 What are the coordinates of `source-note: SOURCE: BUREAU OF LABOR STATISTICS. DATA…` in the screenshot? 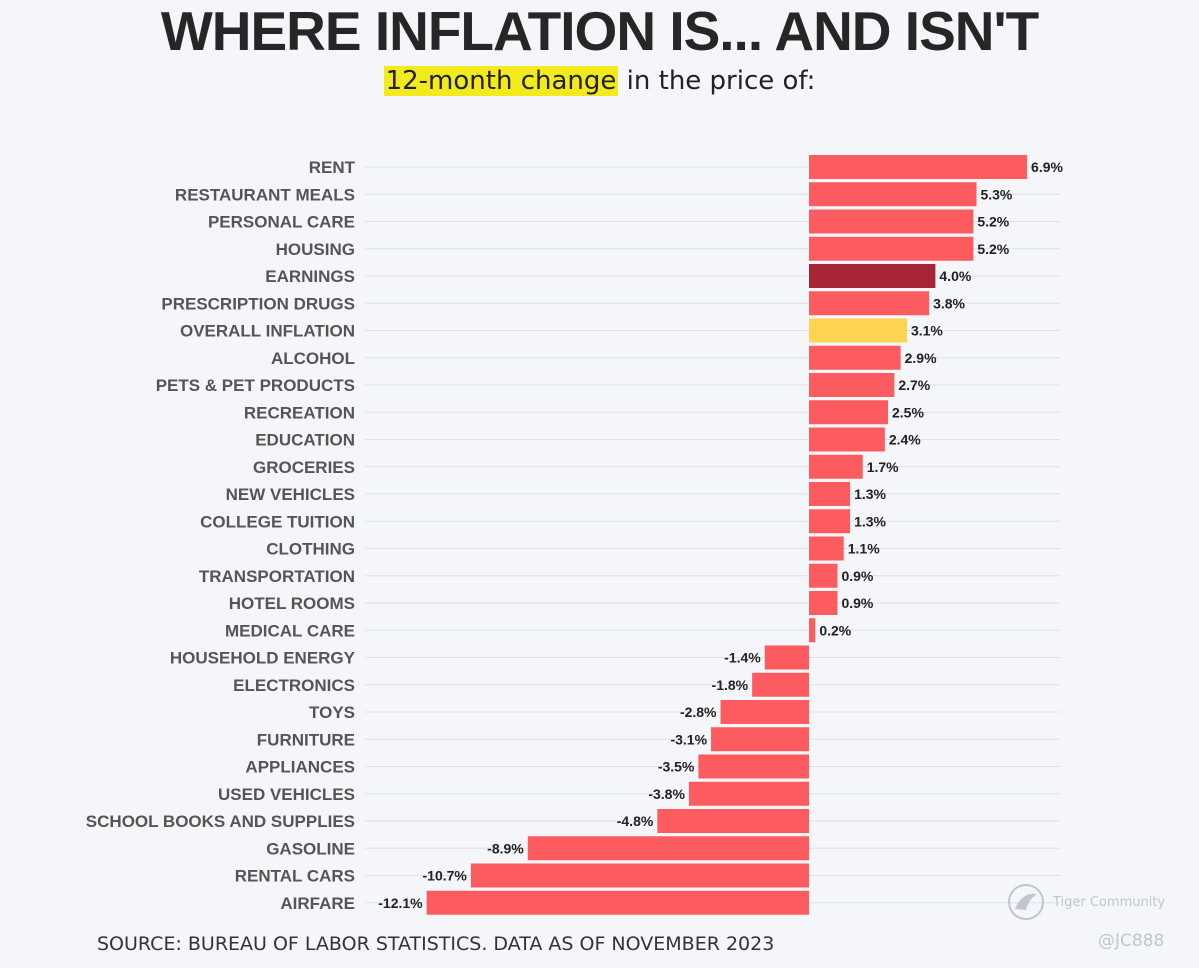 It's located at (436, 944).